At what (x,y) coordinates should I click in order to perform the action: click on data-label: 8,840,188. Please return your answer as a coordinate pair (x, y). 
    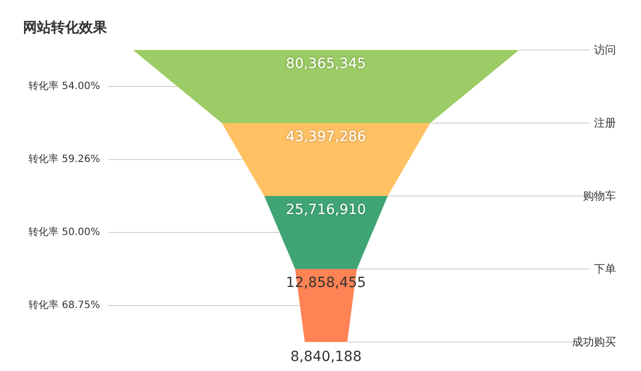
    Looking at the image, I should click on (326, 357).